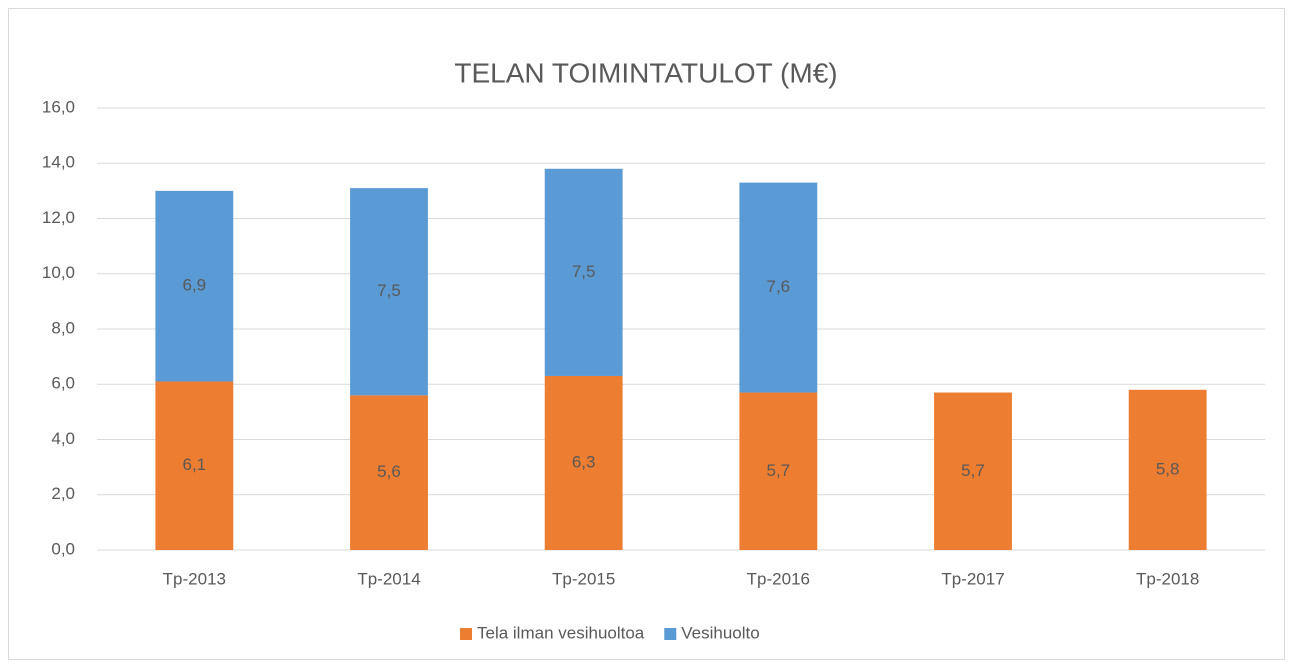  Describe the element at coordinates (1167, 578) in the screenshot. I see `x-tick-label: Tp-2018` at that location.